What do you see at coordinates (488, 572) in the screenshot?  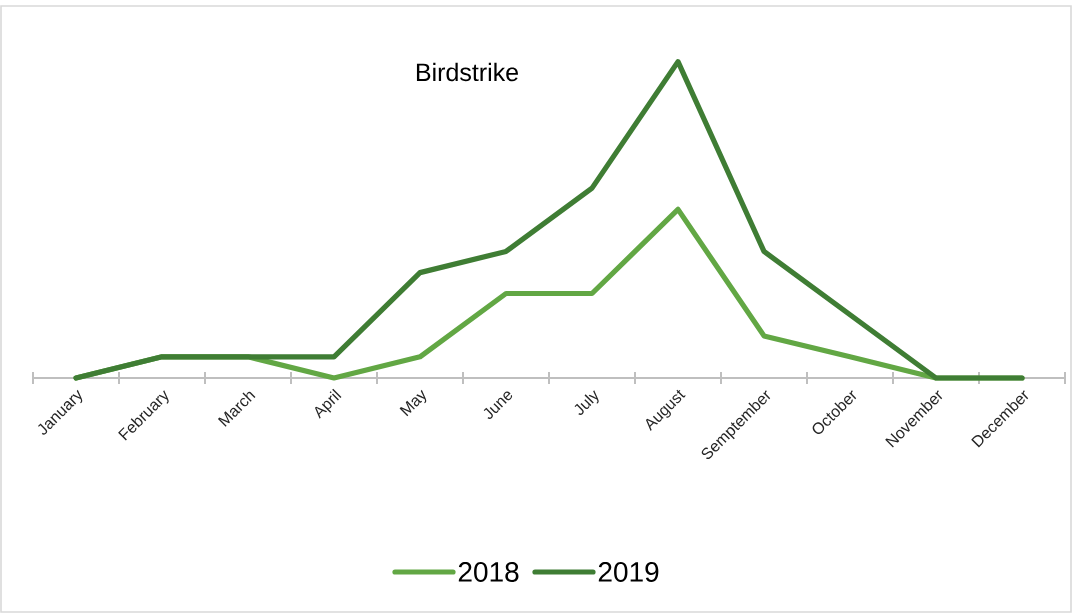 I see `legend-label: 2018` at bounding box center [488, 572].